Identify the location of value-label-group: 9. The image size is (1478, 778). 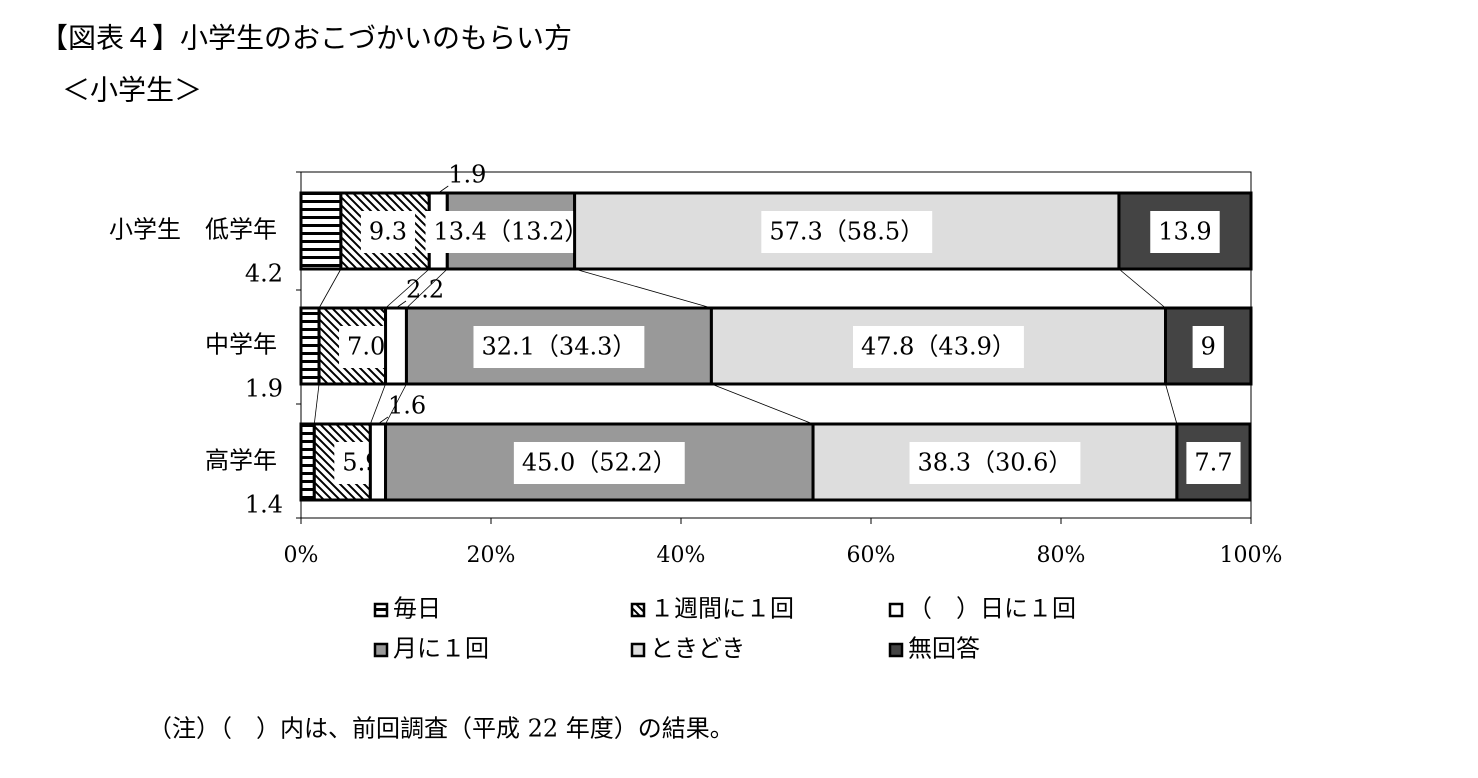
(1208, 347).